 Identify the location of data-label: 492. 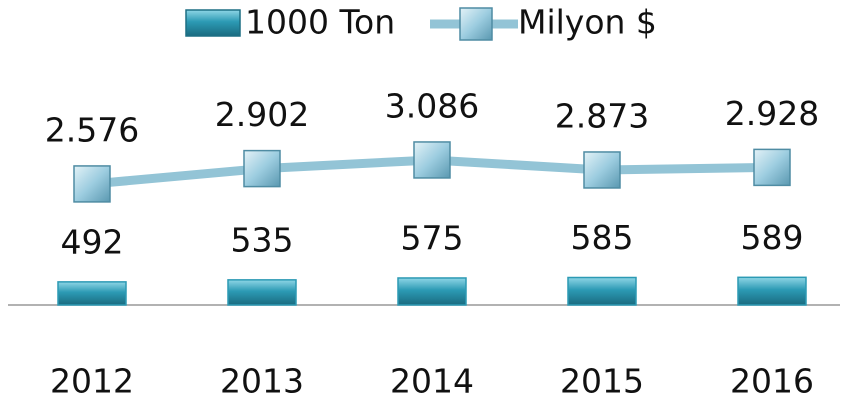
(92, 241).